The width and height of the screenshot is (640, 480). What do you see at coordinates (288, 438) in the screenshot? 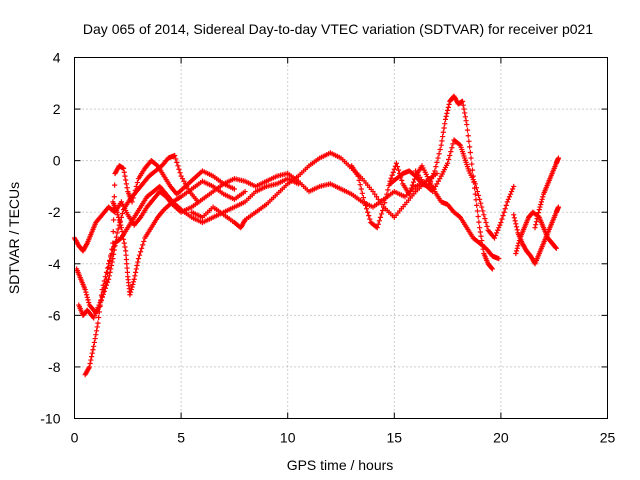
I see `x-tick-label: 10` at bounding box center [288, 438].